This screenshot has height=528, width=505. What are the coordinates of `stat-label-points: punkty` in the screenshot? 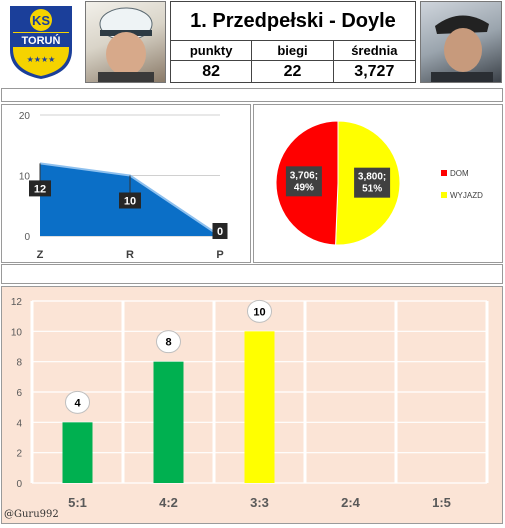 It's located at (212, 51).